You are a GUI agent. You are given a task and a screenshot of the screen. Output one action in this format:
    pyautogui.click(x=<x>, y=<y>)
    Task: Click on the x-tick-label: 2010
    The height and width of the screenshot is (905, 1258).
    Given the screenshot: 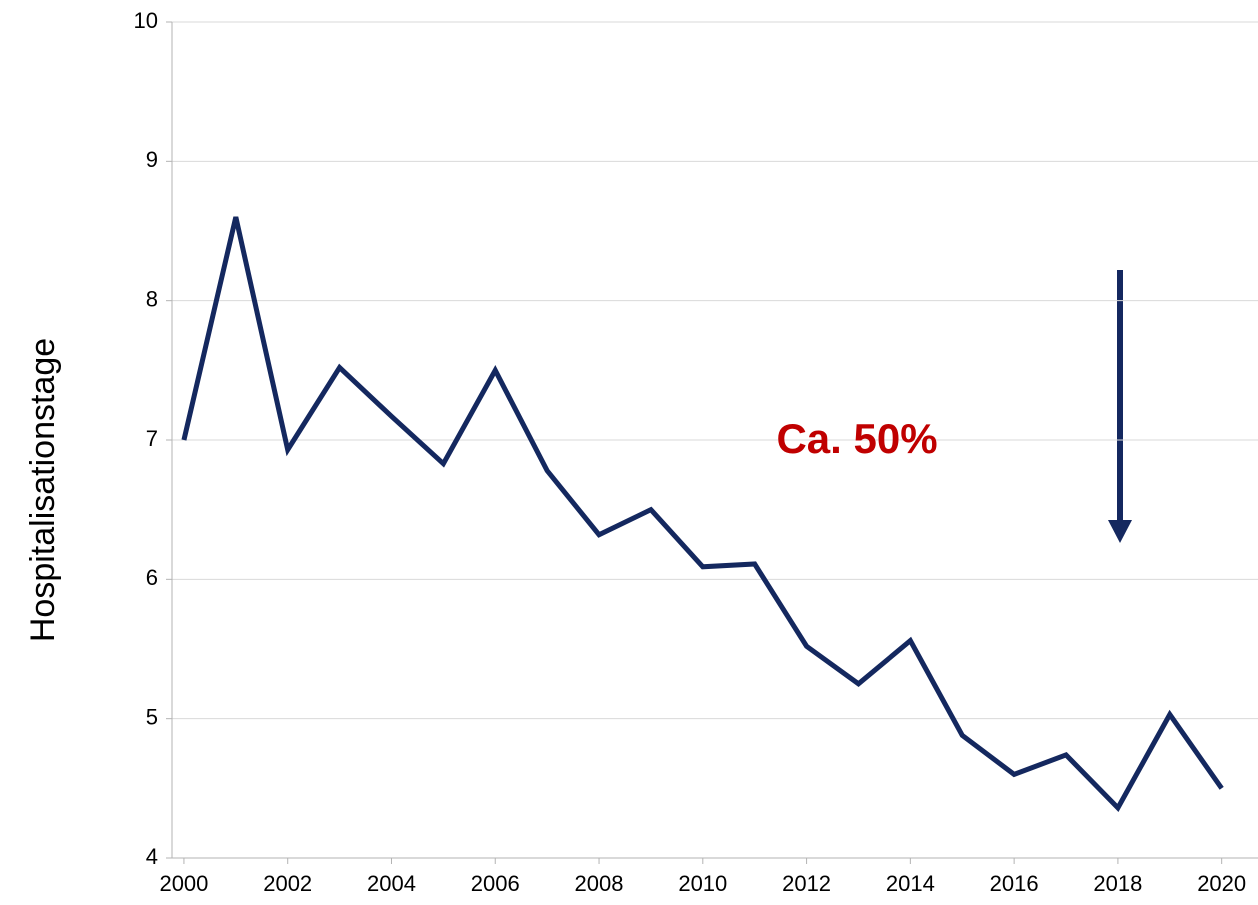 What is the action you would take?
    pyautogui.click(x=702, y=883)
    